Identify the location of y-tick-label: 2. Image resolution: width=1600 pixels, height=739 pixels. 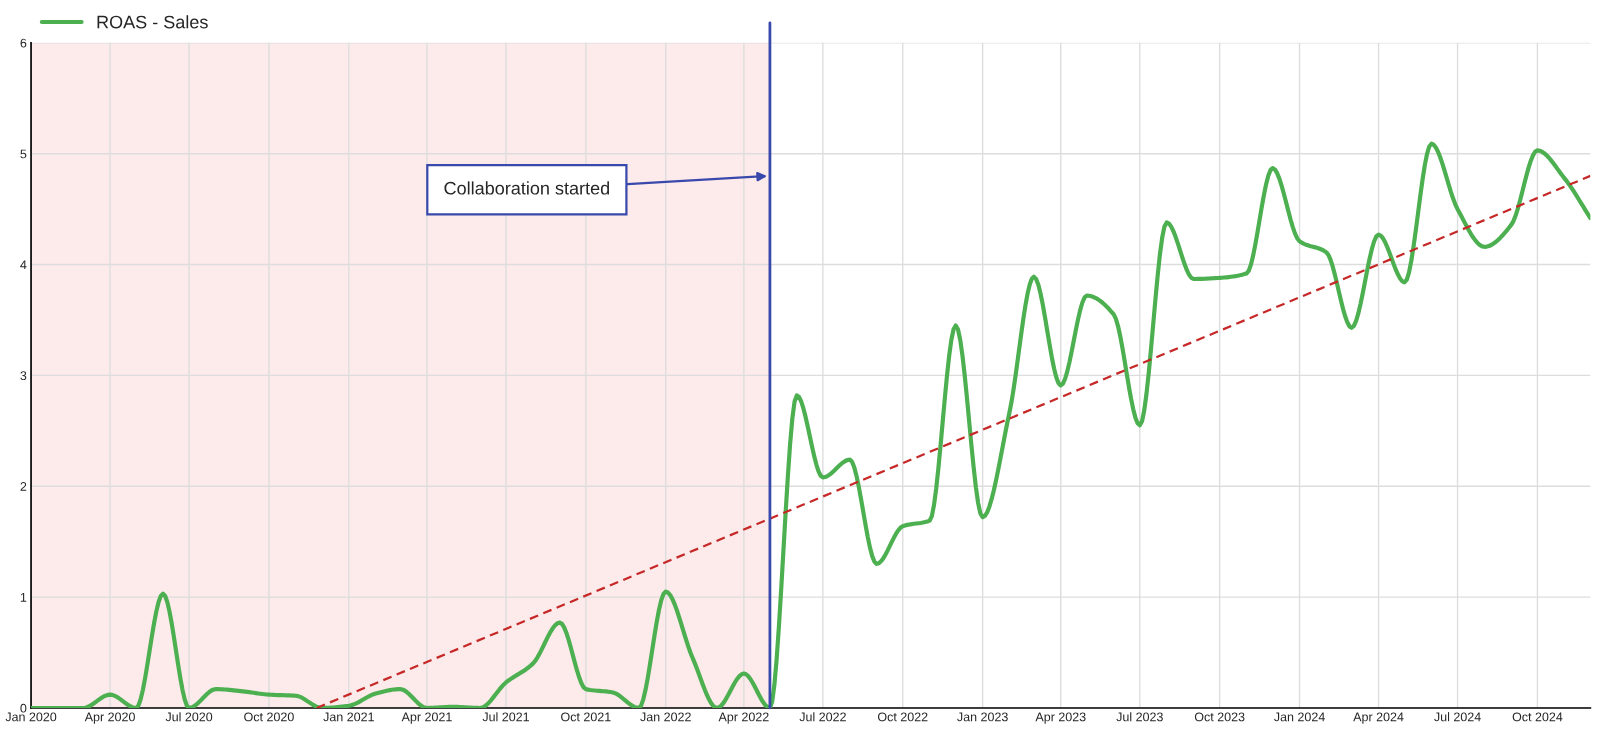
(23, 486).